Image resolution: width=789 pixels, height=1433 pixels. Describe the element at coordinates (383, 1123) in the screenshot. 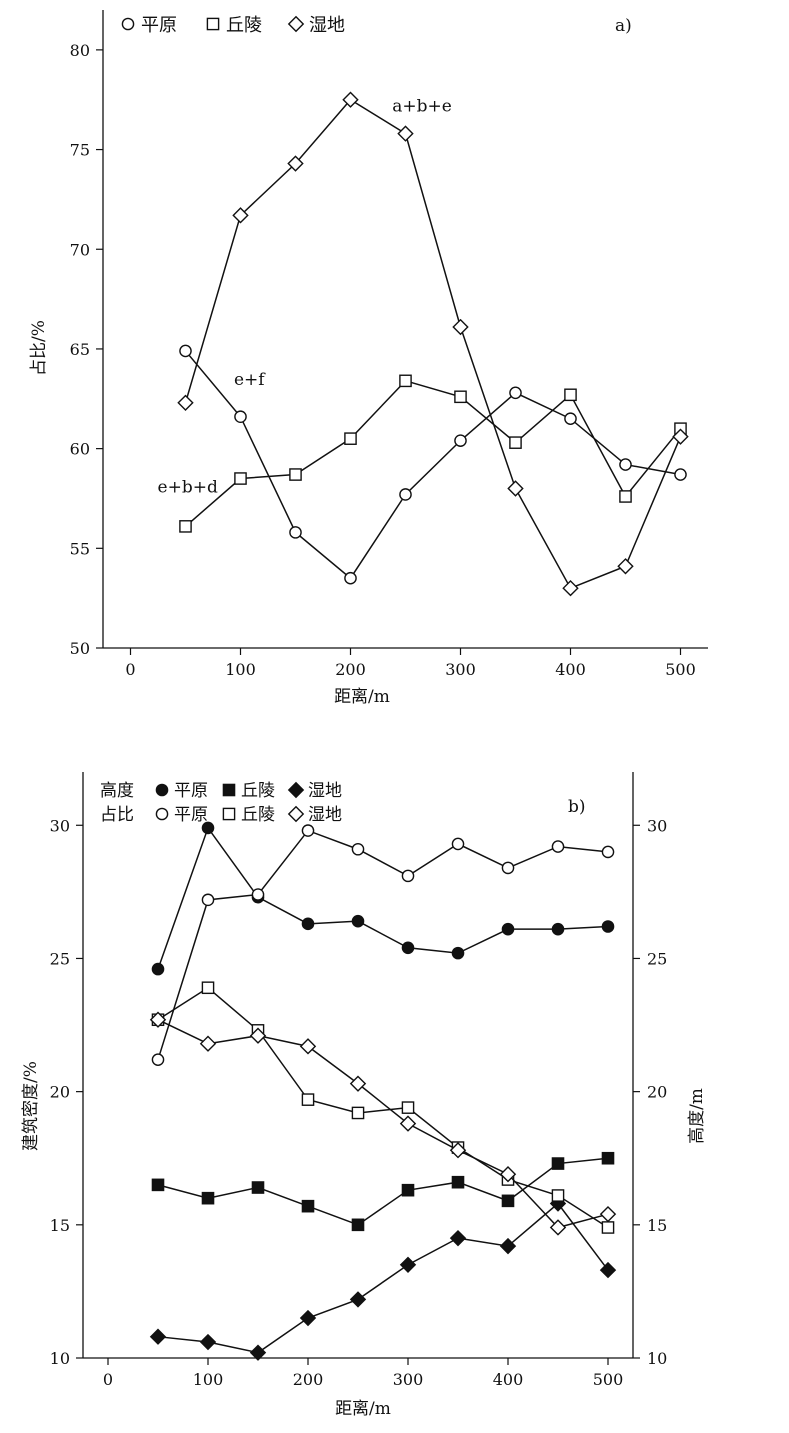

I see `series-占比-湿地` at that location.